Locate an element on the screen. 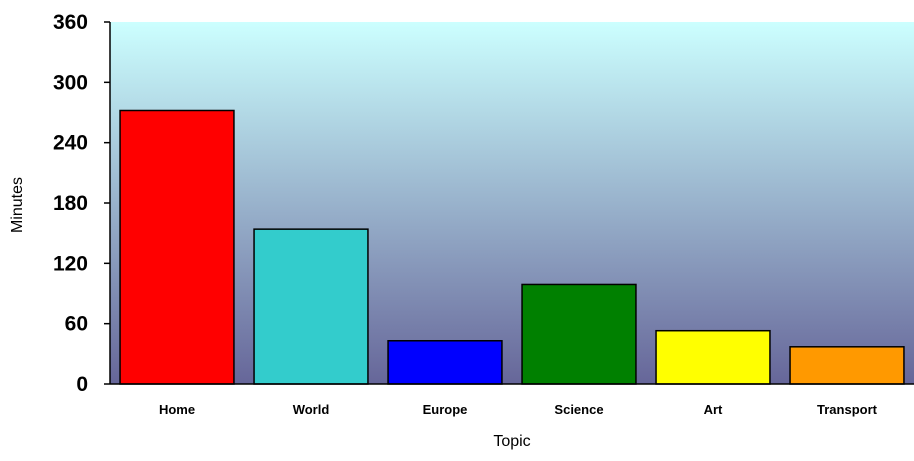 This screenshot has height=461, width=914. bar-science is located at coordinates (579, 334).